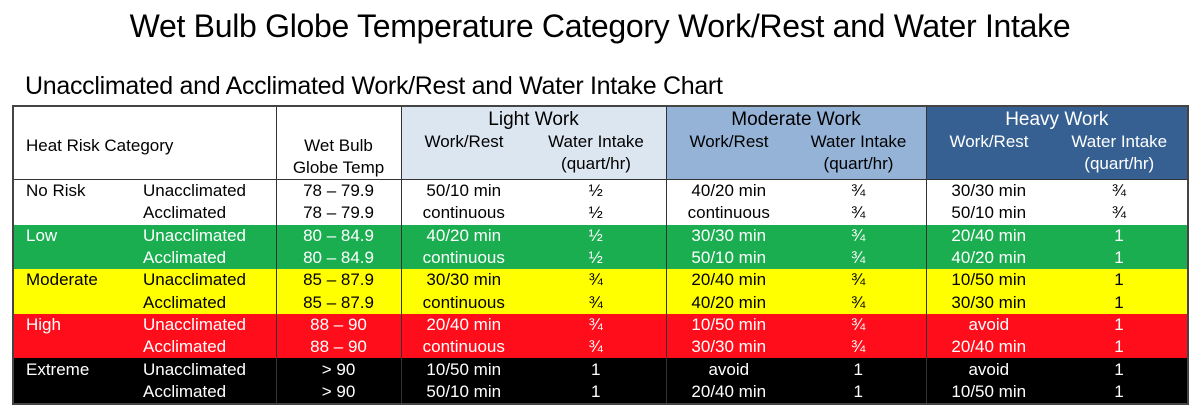 The width and height of the screenshot is (1200, 420). What do you see at coordinates (728, 369) in the screenshot?
I see `moderate-work-rest: avoid` at bounding box center [728, 369].